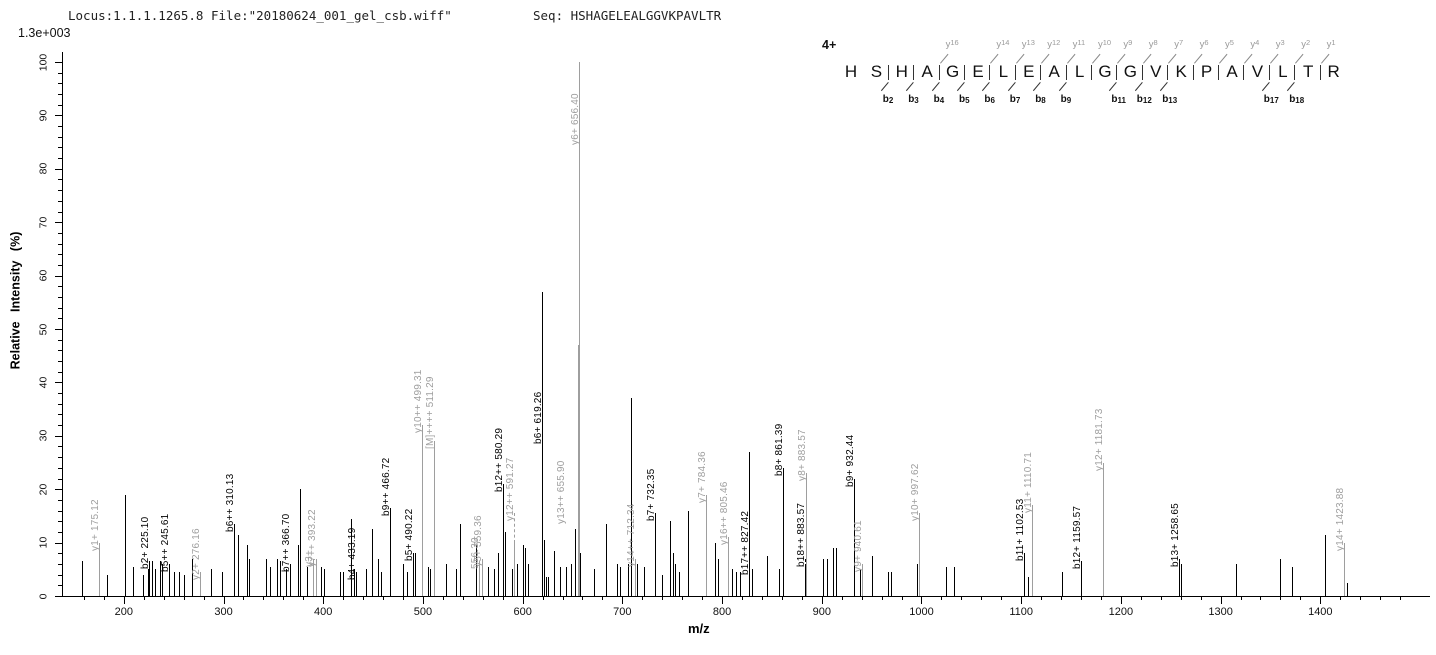 The width and height of the screenshot is (1436, 655). What do you see at coordinates (821, 612) in the screenshot?
I see `x-tick-label: 900` at bounding box center [821, 612].